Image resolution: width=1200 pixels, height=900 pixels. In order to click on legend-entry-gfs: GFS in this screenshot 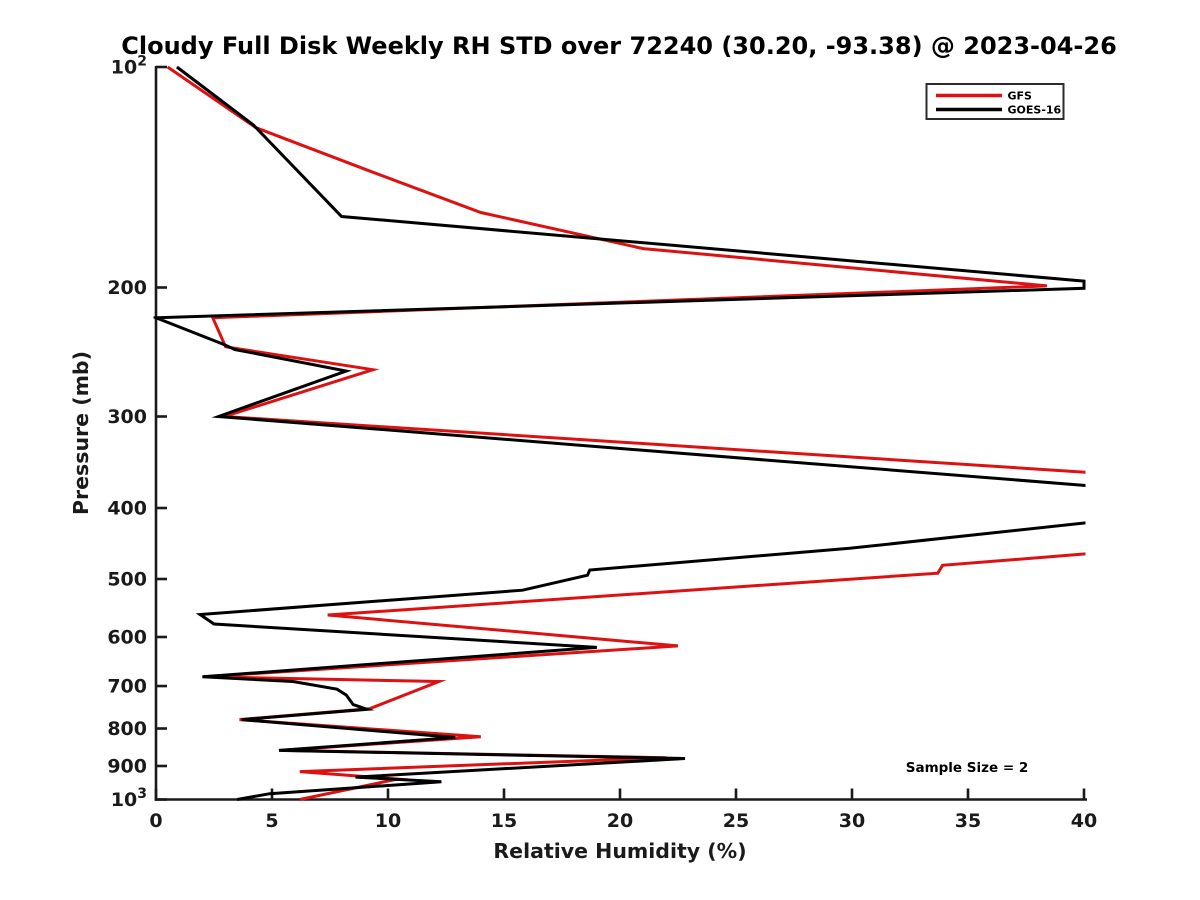, I will do `click(984, 96)`.